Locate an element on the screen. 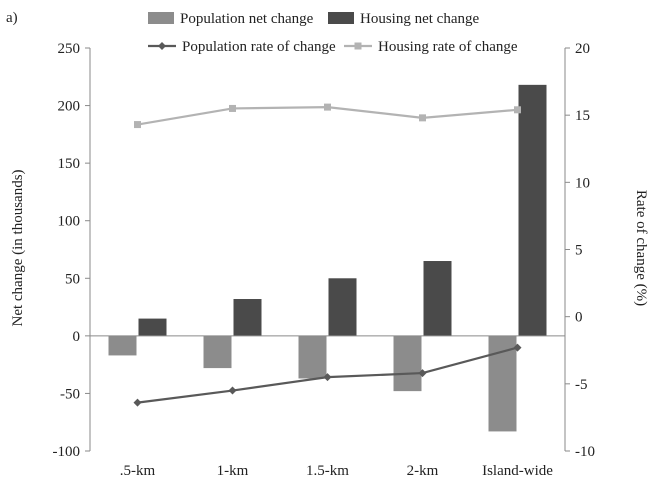 This screenshot has height=480, width=651. legend-swatch-housing-net-change is located at coordinates (341, 18).